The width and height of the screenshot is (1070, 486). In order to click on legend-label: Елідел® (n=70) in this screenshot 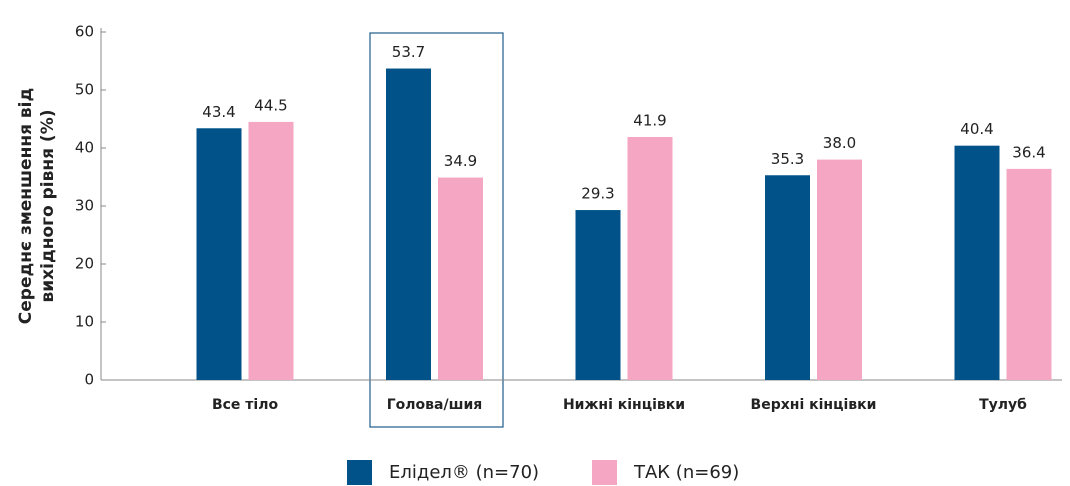, I will do `click(464, 472)`.